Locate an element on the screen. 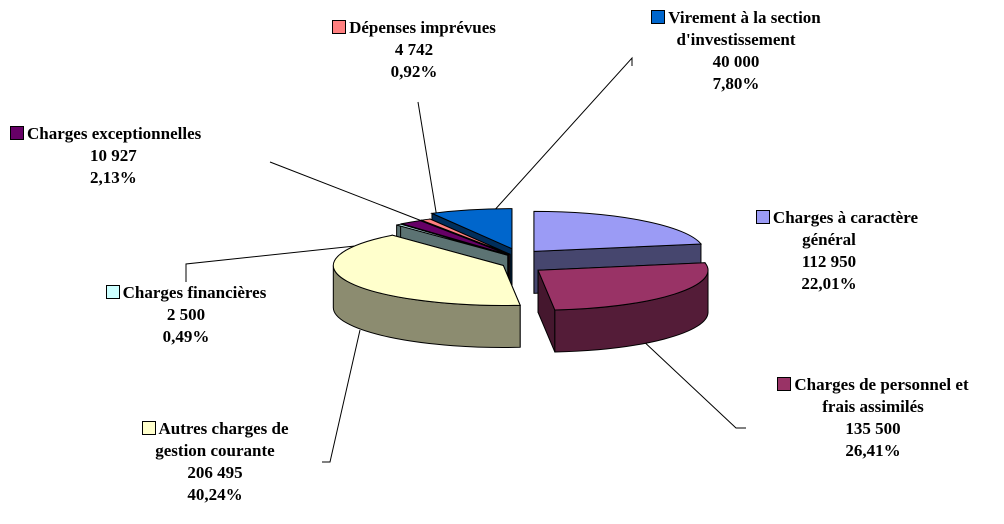 This screenshot has height=524, width=1004. slice-charges-a-caractere-general is located at coordinates (617, 231).